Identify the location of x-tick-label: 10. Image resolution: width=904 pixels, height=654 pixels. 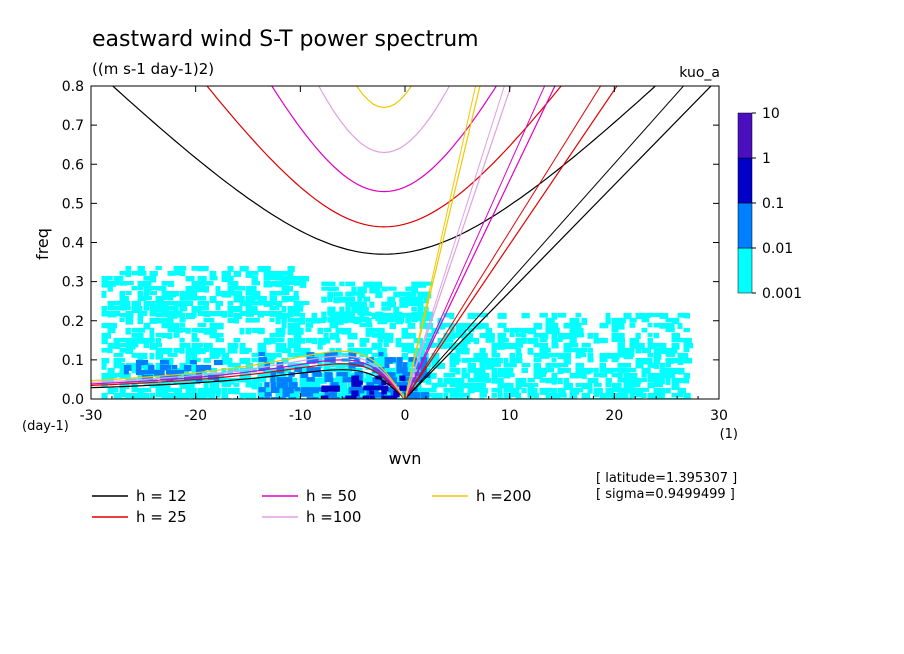
(510, 416).